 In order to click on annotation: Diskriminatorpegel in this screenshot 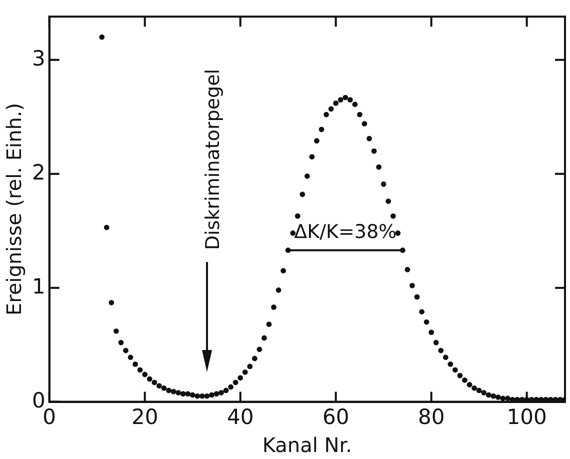, I will do `click(213, 159)`.